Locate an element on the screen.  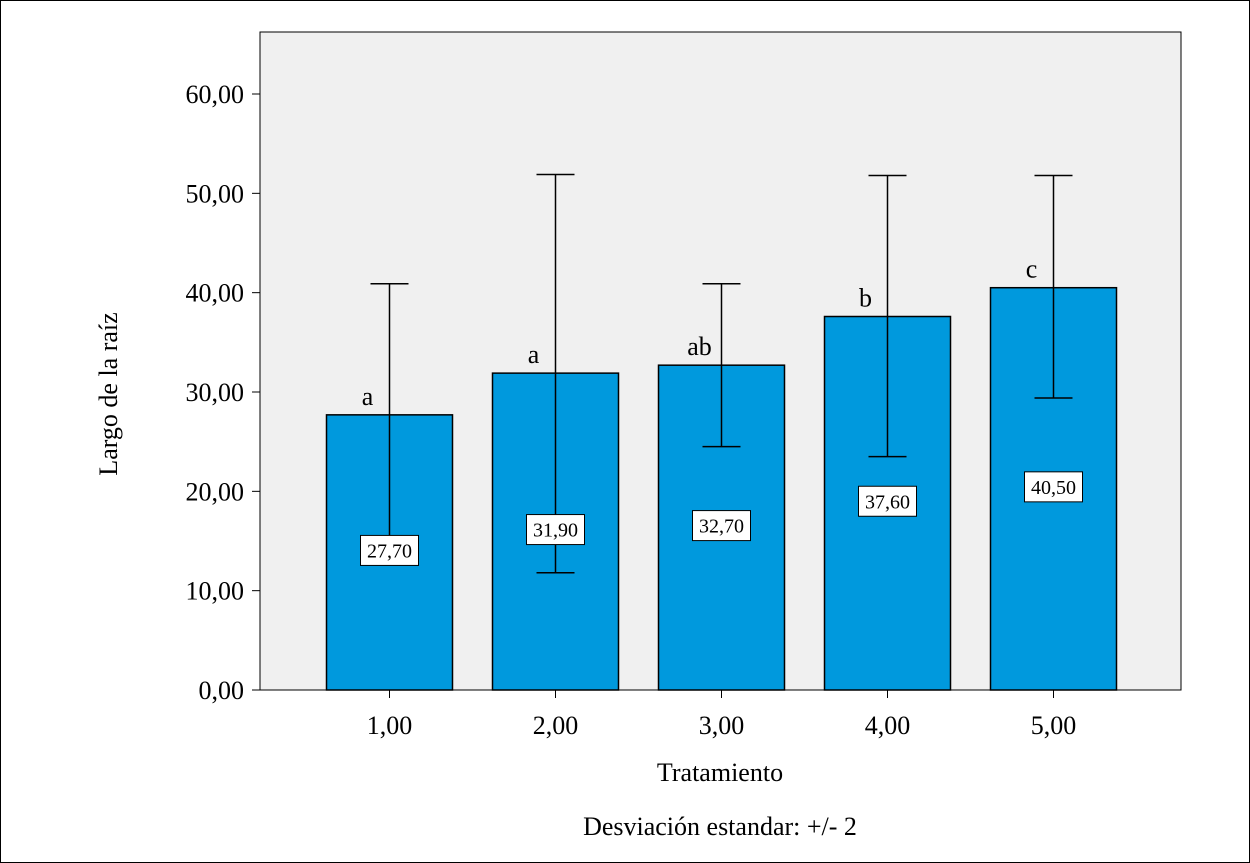
y-tick-label: 40,00 is located at coordinates (215, 293).